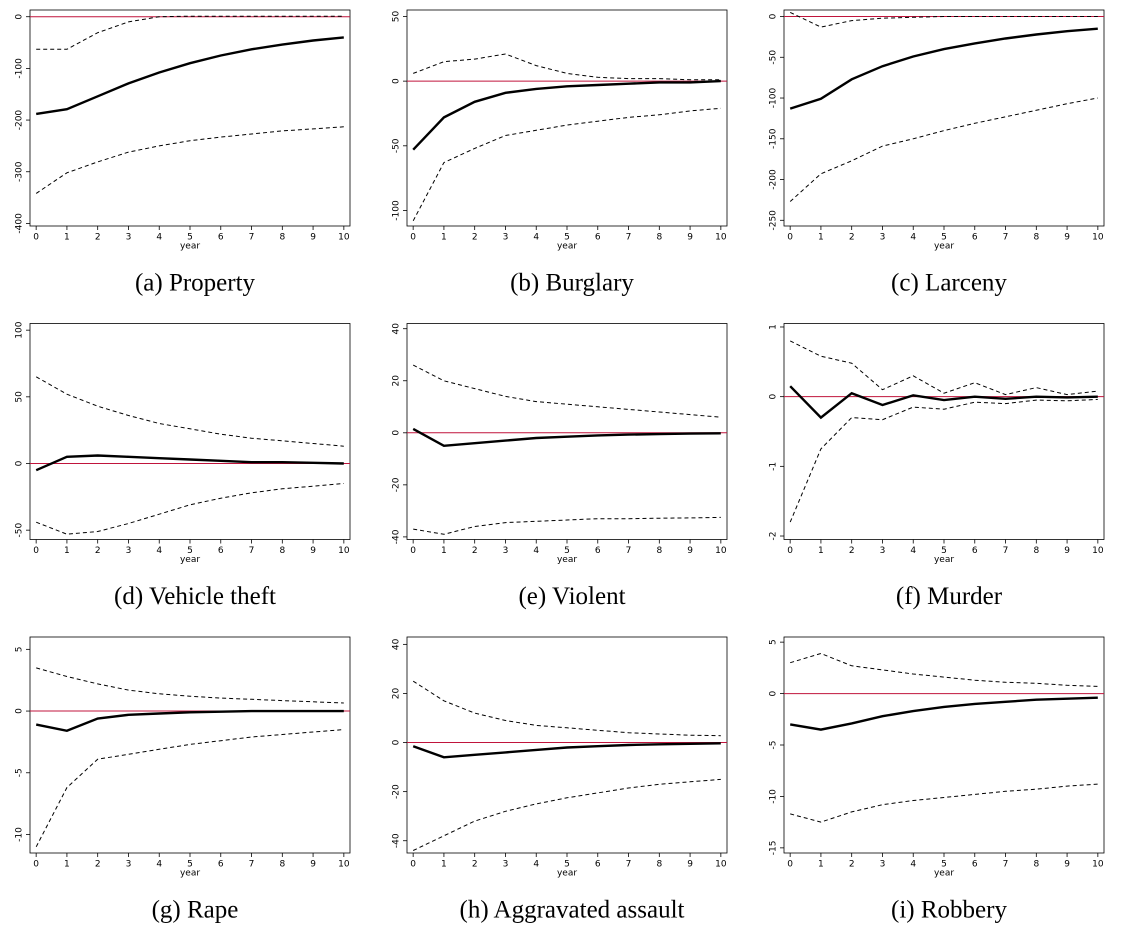  Describe the element at coordinates (397, 16) in the screenshot. I see `y-tick-label: 50` at that location.